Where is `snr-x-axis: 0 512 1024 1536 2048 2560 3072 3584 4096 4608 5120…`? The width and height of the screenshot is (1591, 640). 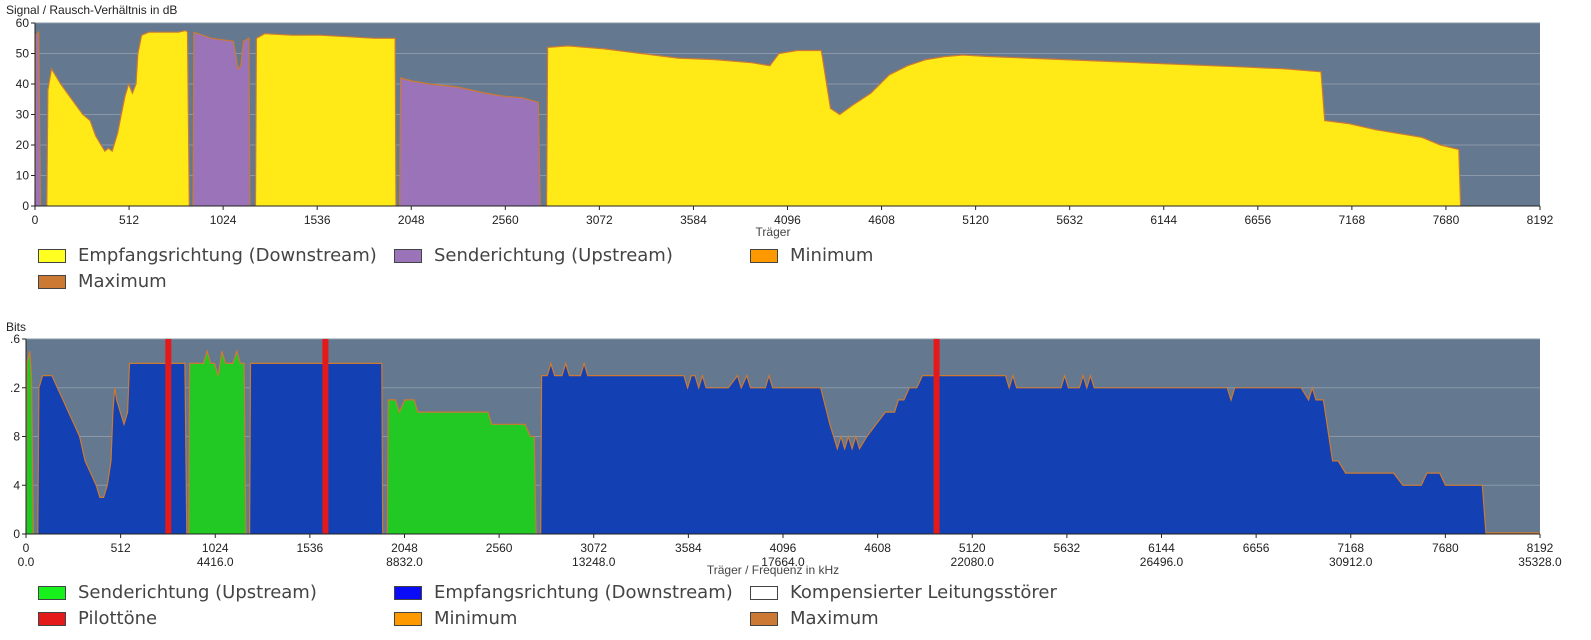
snr-x-axis: 0 512 1024 1536 2048 2560 3072 3584 4096 4608 5120… is located at coordinates (793, 216).